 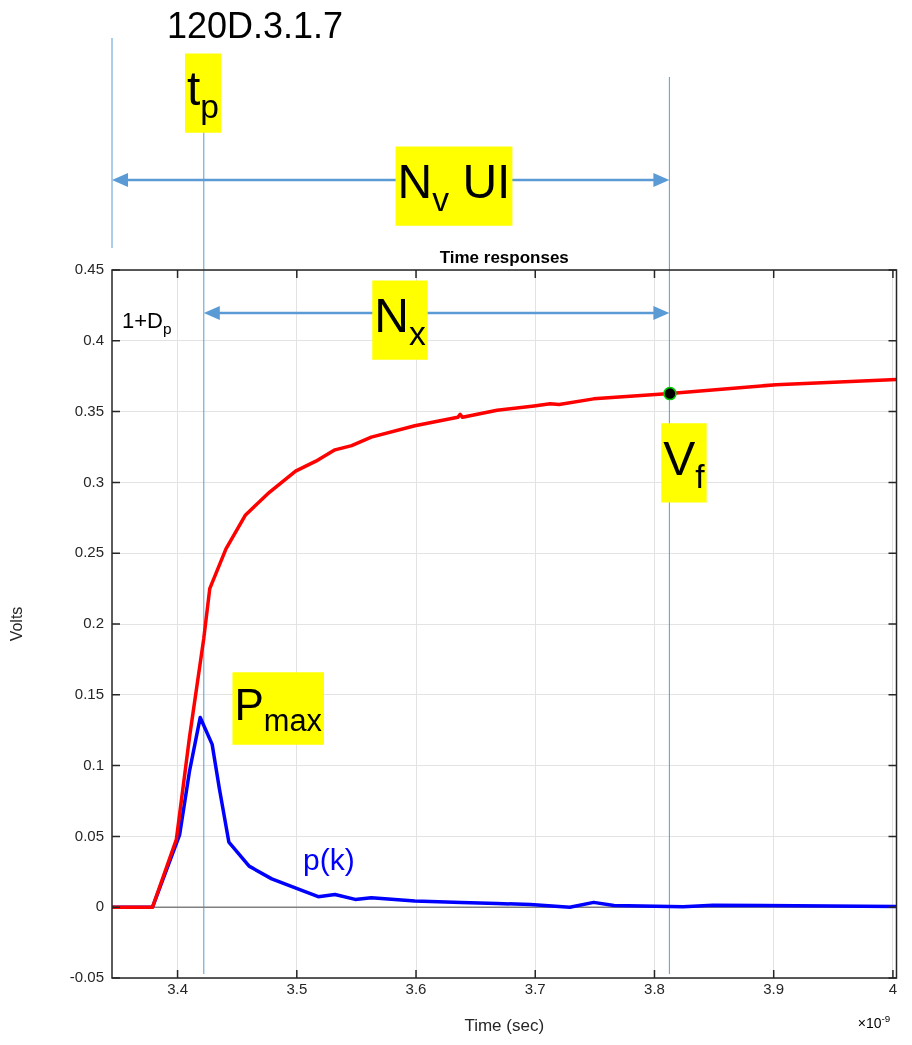 What do you see at coordinates (89, 410) in the screenshot?
I see `y-tick-label: 0.35` at bounding box center [89, 410].